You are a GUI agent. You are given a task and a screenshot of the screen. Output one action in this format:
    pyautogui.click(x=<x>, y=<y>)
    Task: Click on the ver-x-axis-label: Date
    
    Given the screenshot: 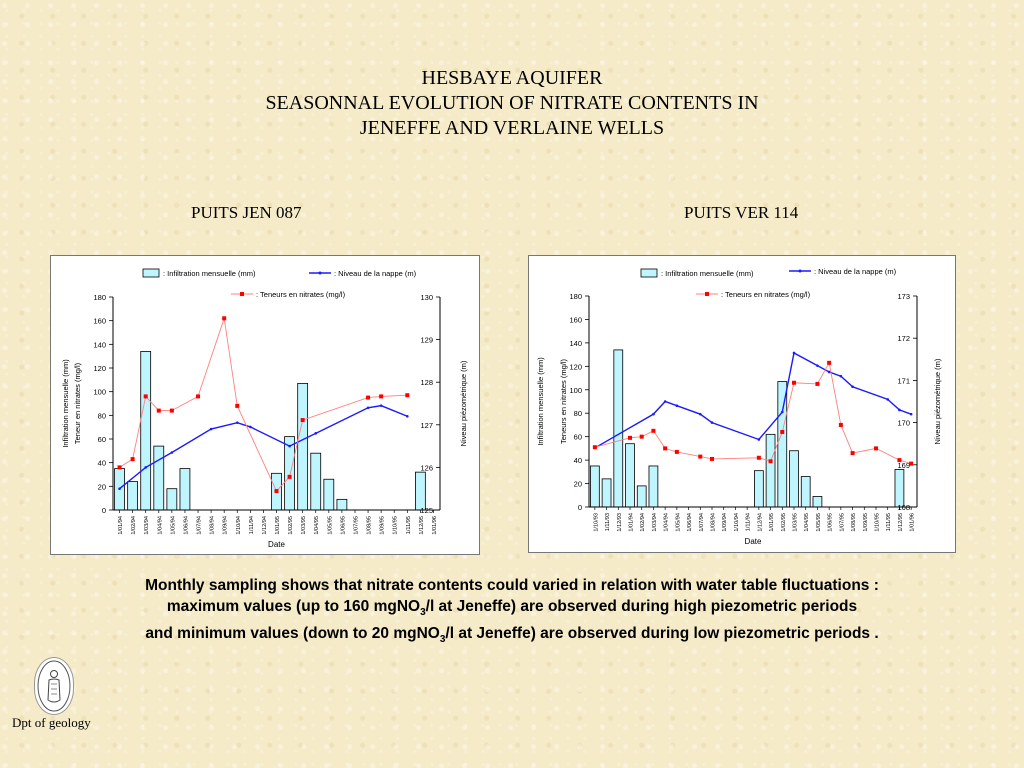 What is the action you would take?
    pyautogui.click(x=753, y=541)
    